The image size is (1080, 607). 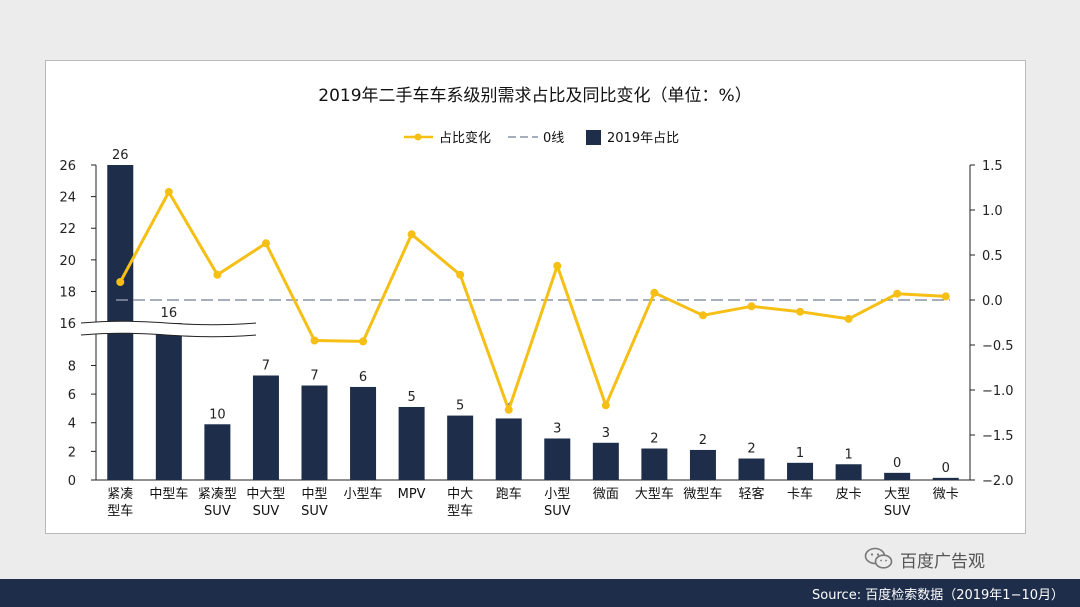 I want to click on right-tick-label: −1.0, so click(x=998, y=391).